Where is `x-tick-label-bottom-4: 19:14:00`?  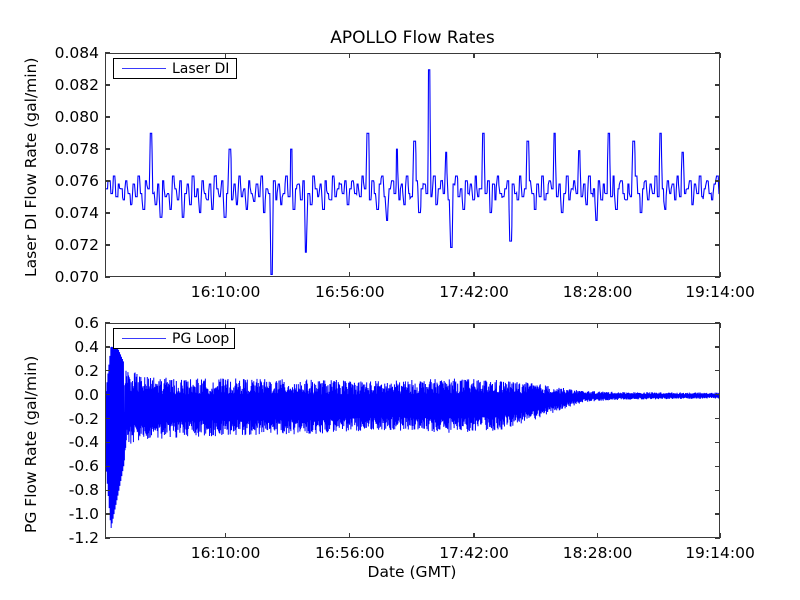 x-tick-label-bottom-4: 19:14:00 is located at coordinates (720, 553).